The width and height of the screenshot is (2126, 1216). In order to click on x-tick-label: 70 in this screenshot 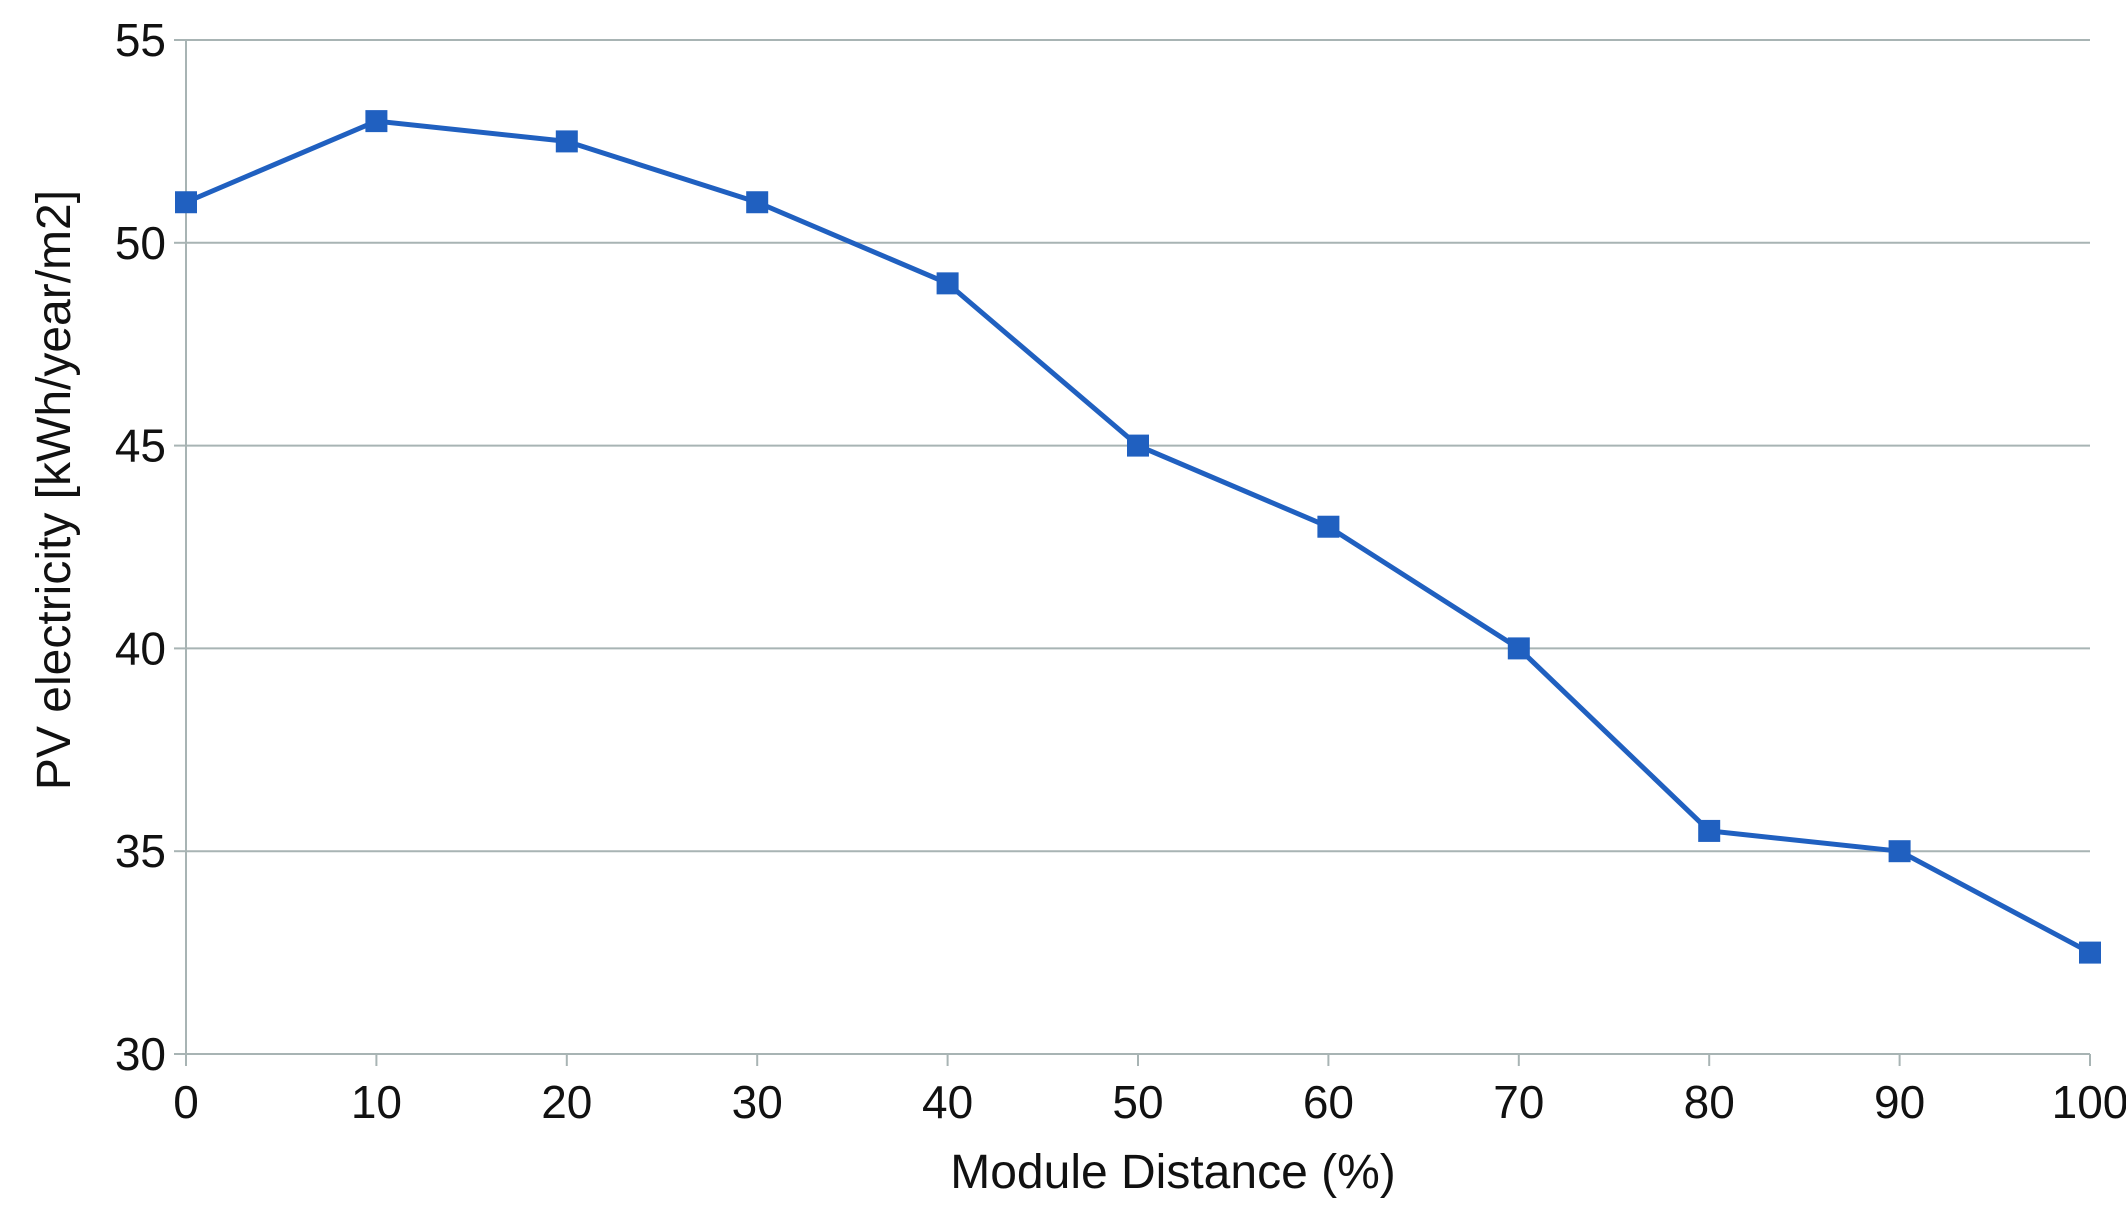, I will do `click(1518, 1102)`.